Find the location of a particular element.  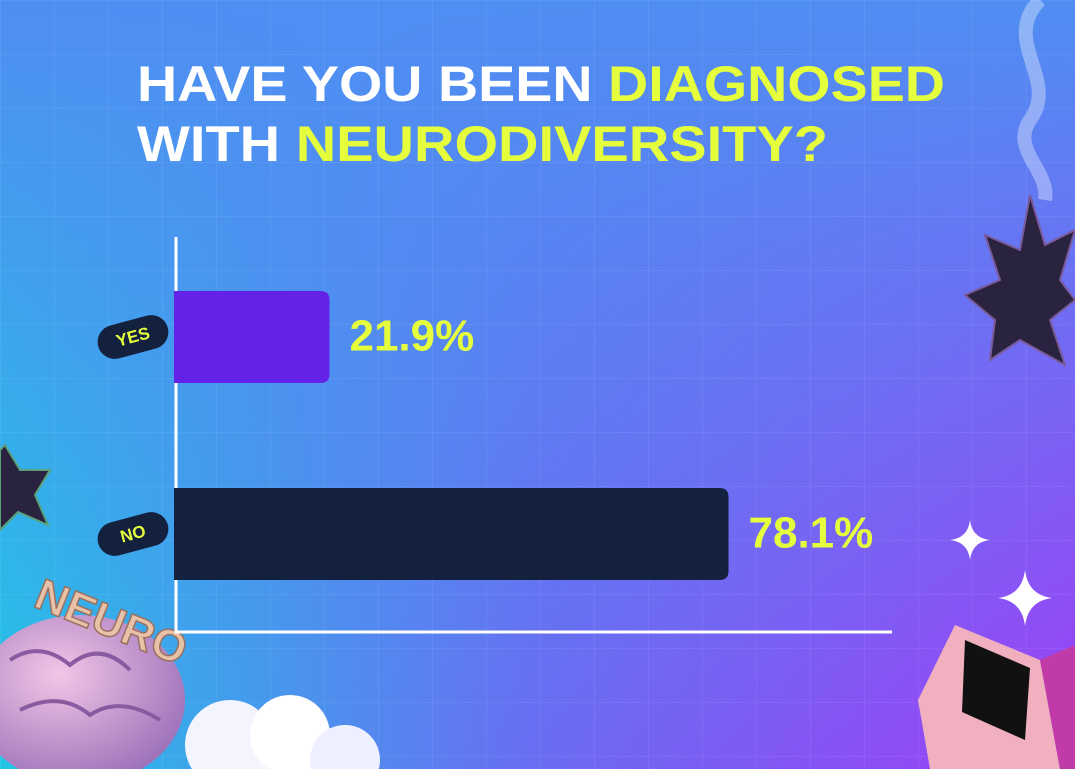

category-pill: NO is located at coordinates (133, 534).